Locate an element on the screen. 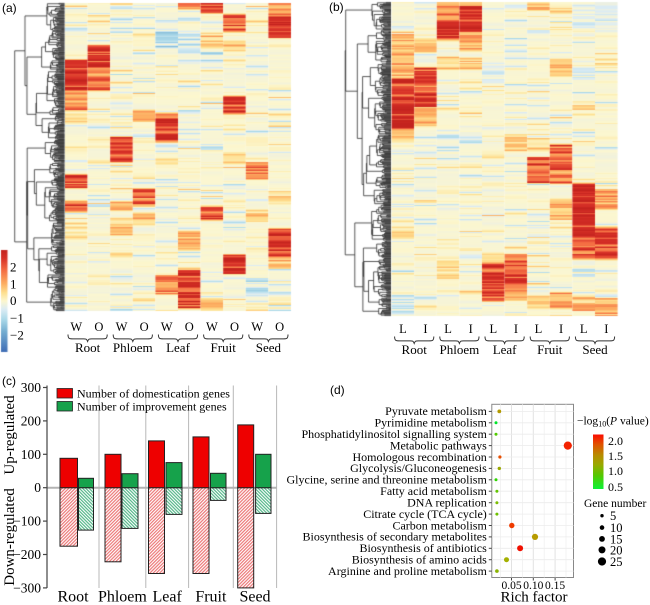  svg-text: Metabolic pathways is located at coordinates (438, 445).